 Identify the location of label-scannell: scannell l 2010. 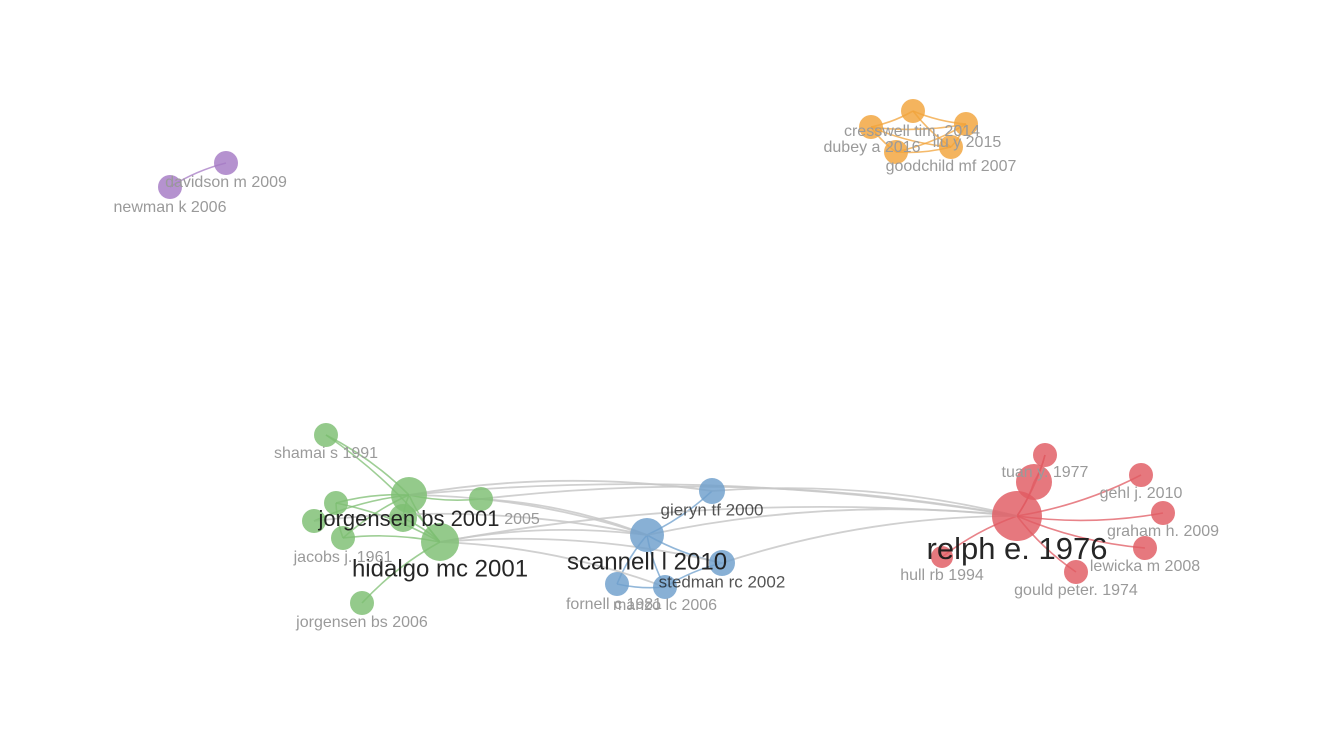
(647, 561).